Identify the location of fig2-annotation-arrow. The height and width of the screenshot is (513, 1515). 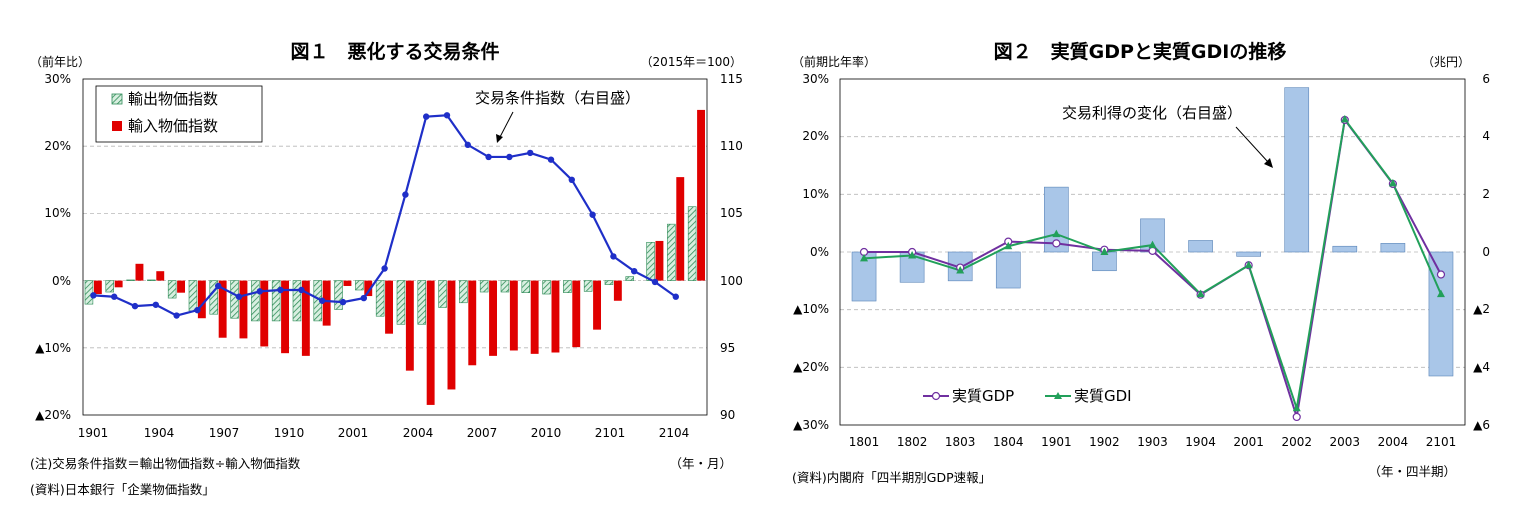
(1252, 144).